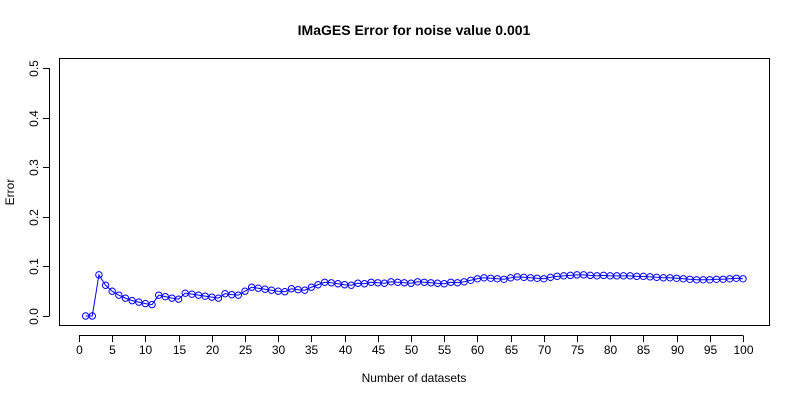  Describe the element at coordinates (34, 266) in the screenshot. I see `y-tick-label: 0.1` at that location.